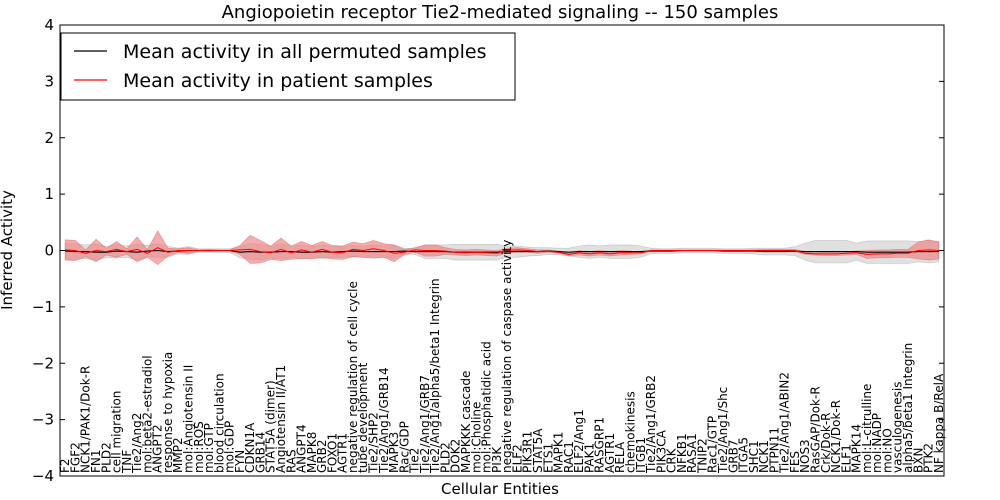  Describe the element at coordinates (785, 423) in the screenshot. I see `x-tick-label: Tie2/Ang1/ABIN2` at that location.